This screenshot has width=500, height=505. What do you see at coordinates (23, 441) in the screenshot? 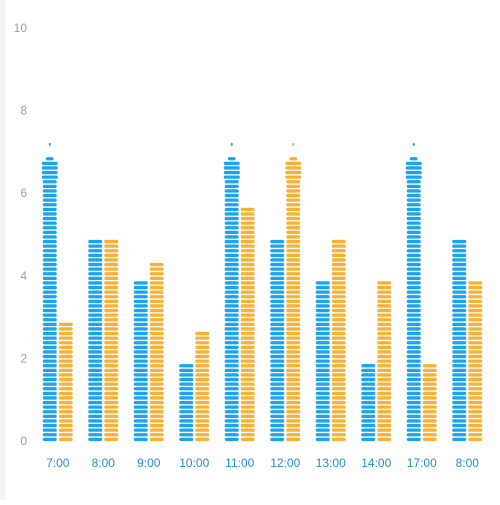
I see `y-tick-label: 0` at bounding box center [23, 441].